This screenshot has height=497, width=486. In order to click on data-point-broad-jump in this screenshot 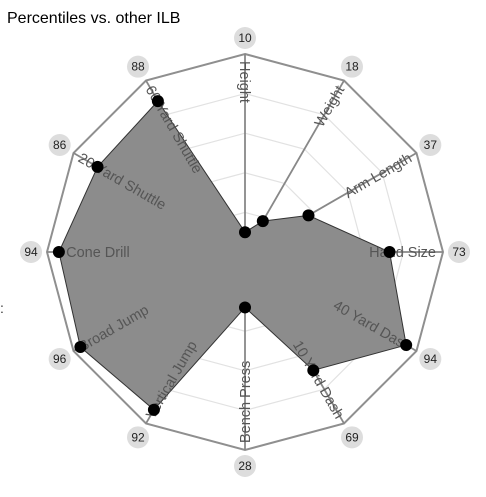, I will do `click(80, 347)`.